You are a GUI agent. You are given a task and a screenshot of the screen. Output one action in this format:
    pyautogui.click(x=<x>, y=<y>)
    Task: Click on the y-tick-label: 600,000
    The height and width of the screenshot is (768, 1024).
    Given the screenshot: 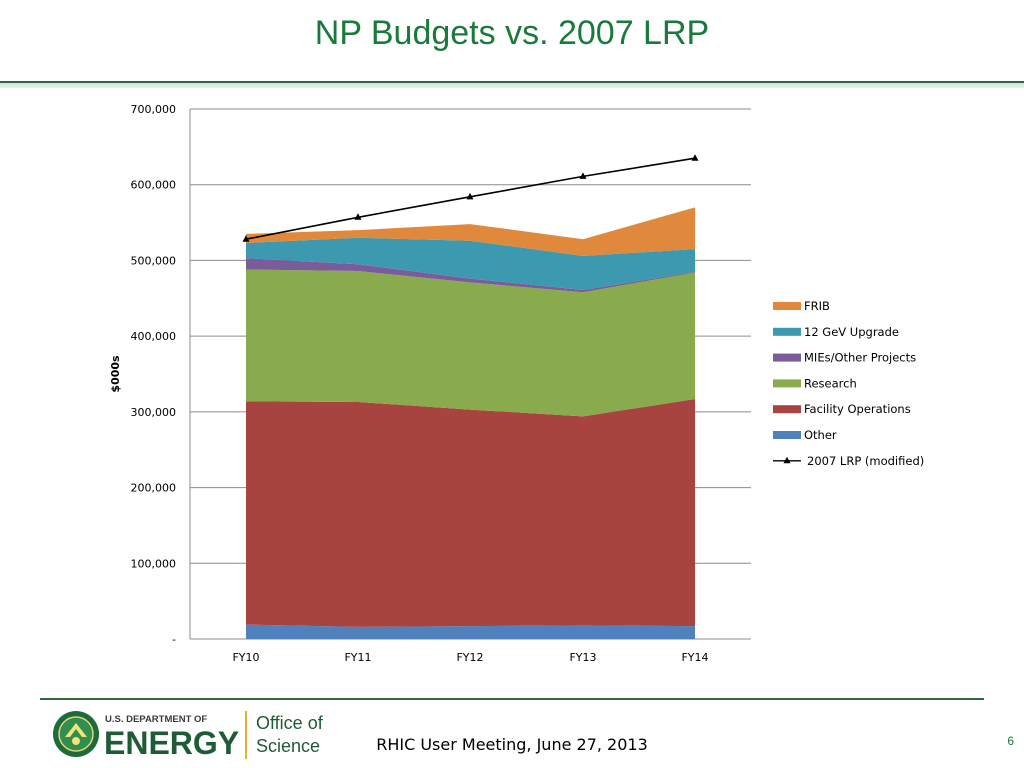 What is the action you would take?
    pyautogui.click(x=154, y=185)
    